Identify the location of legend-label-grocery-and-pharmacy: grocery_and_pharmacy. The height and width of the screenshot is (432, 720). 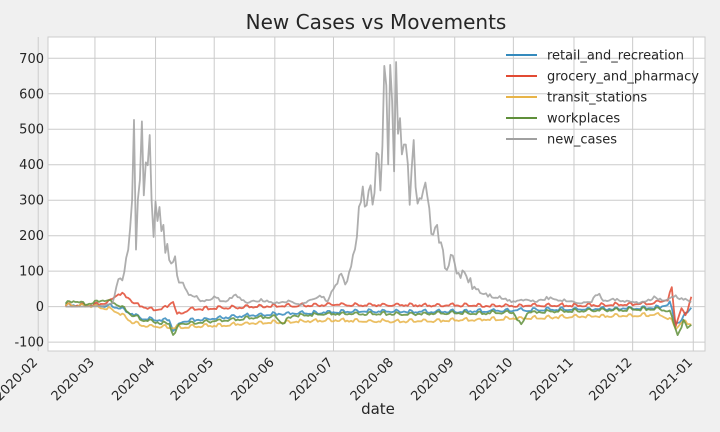
(623, 77).